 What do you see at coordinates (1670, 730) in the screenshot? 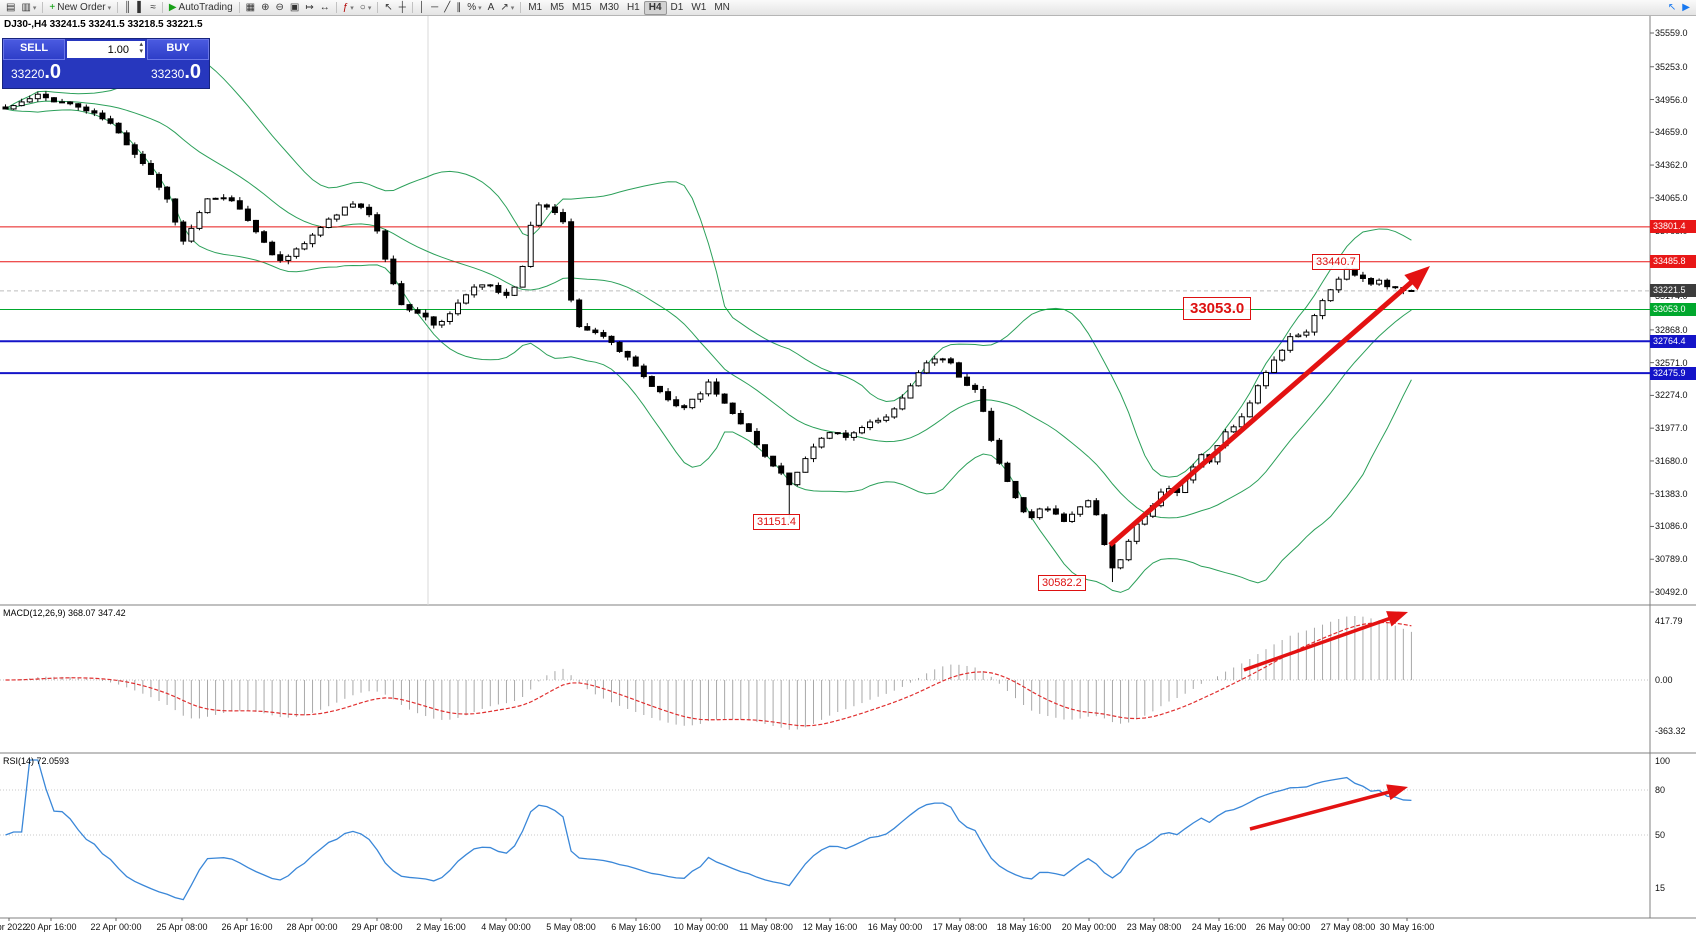
I see `macd-axis-label: -363.32` at bounding box center [1670, 730].